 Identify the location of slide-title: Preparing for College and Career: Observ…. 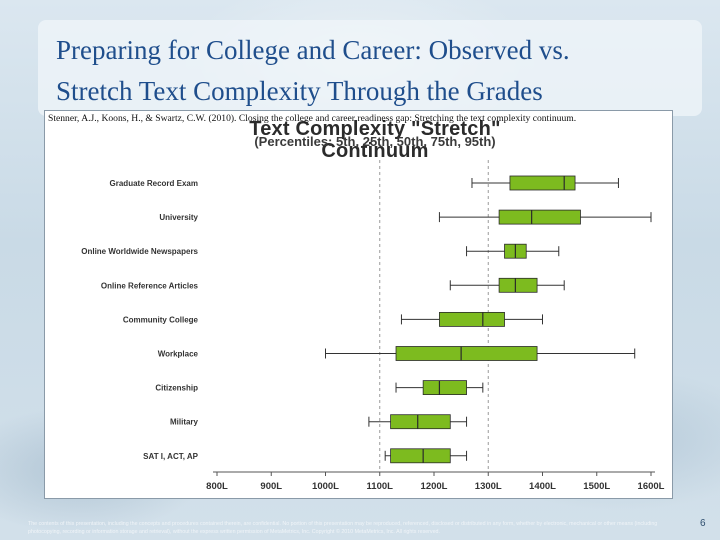
(376, 71).